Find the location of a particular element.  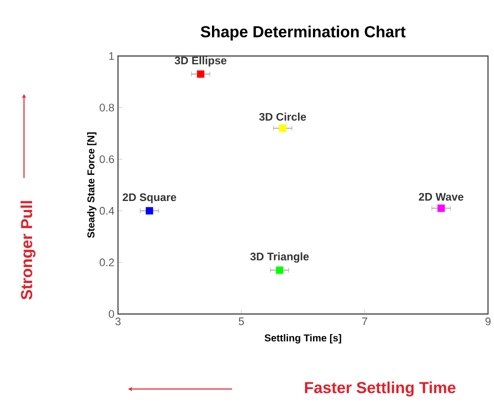

x-tick-label: 7 is located at coordinates (365, 322).